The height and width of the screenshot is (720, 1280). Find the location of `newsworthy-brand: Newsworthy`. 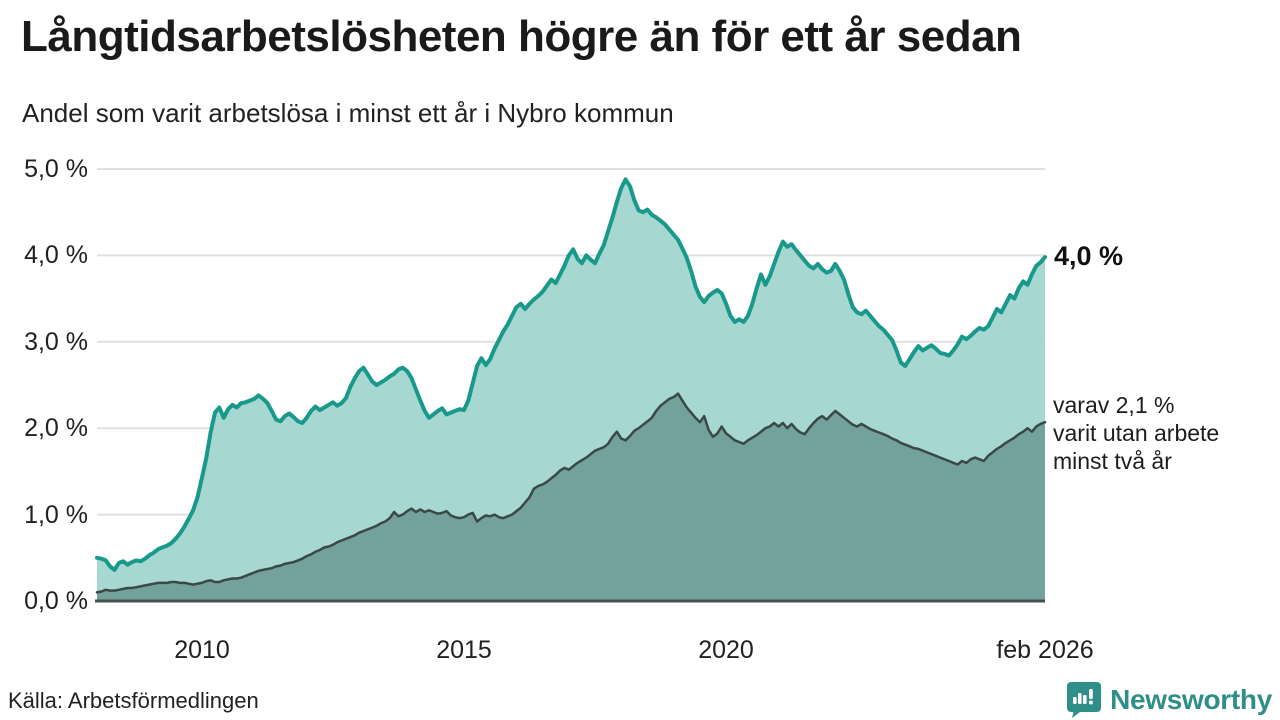

newsworthy-brand: Newsworthy is located at coordinates (1169, 700).